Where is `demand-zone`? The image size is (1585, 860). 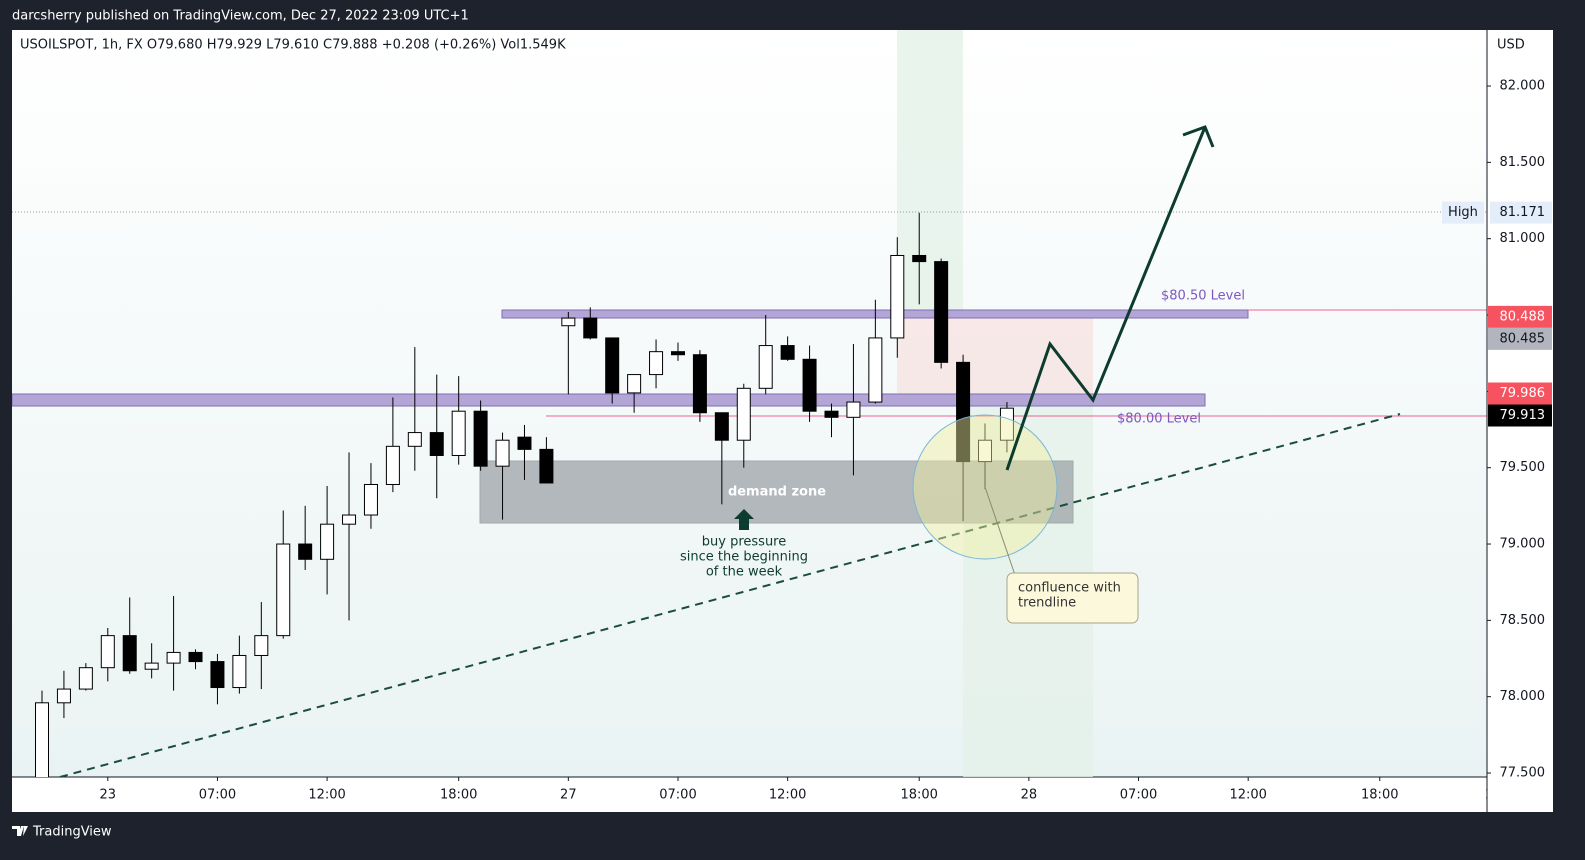
demand-zone is located at coordinates (776, 492).